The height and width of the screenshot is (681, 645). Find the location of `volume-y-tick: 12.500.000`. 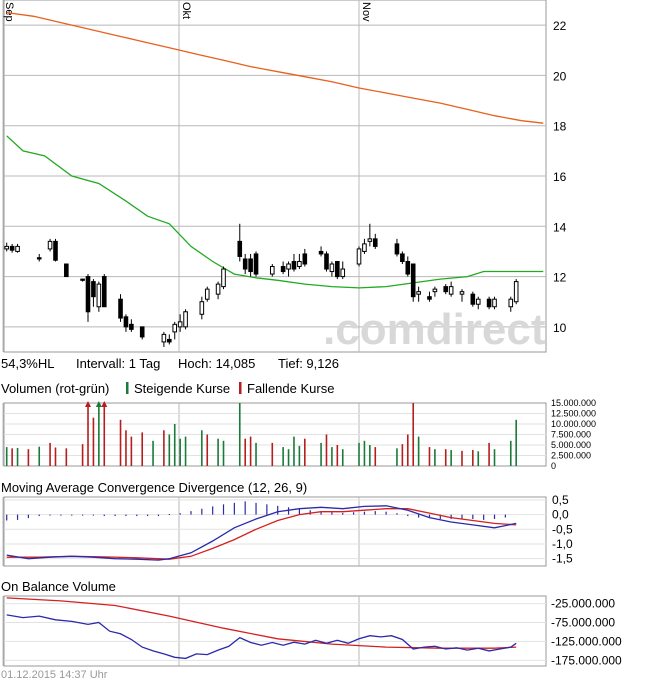

volume-y-tick: 12.500.000 is located at coordinates (573, 414).